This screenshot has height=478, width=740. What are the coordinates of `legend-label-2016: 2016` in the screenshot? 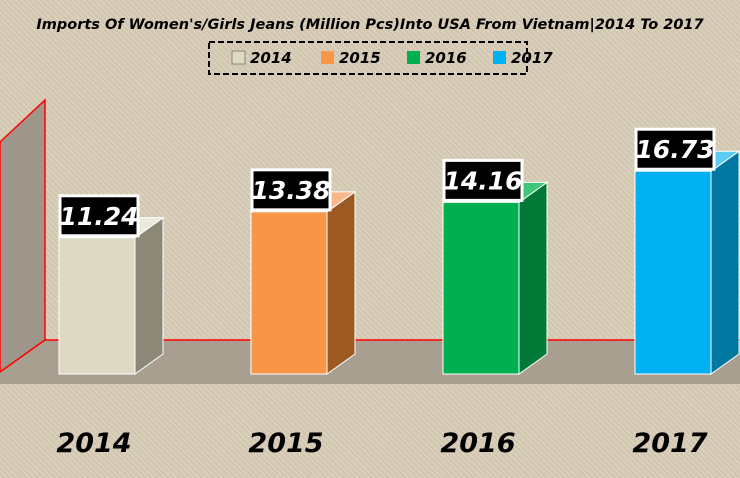 It's located at (446, 58).